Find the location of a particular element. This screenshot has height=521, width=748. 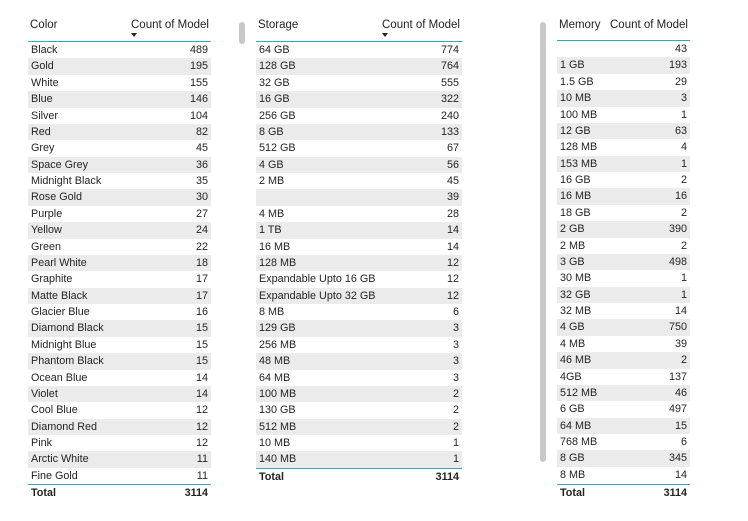

table-row: 18 GB 2 is located at coordinates (623, 213).